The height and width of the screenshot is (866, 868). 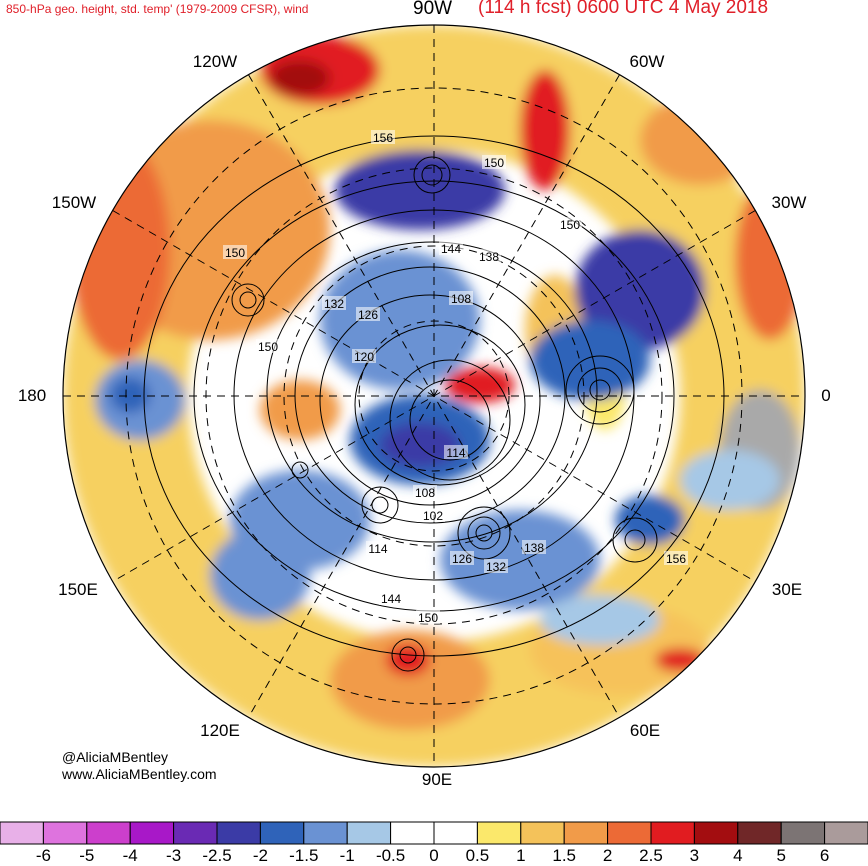 I want to click on longitude-label-120w: 120W, so click(x=215, y=61).